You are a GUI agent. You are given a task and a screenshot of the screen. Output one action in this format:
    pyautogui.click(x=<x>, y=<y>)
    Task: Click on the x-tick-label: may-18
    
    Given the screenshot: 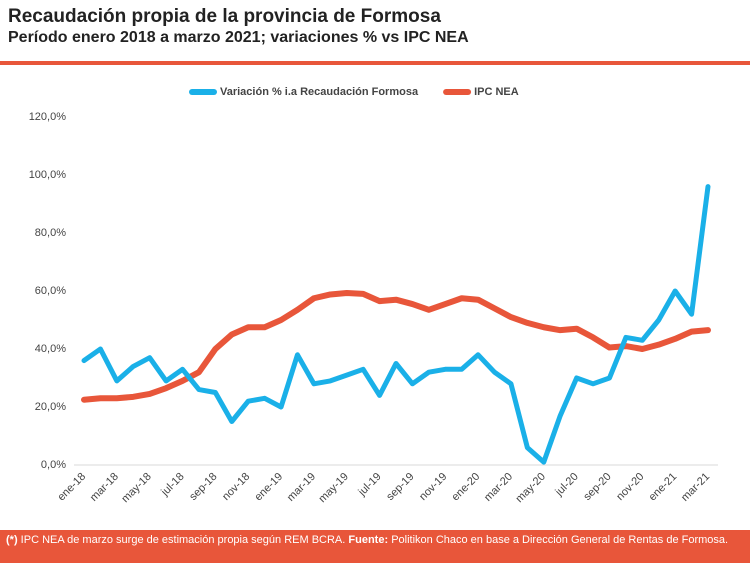 What is the action you would take?
    pyautogui.click(x=136, y=488)
    